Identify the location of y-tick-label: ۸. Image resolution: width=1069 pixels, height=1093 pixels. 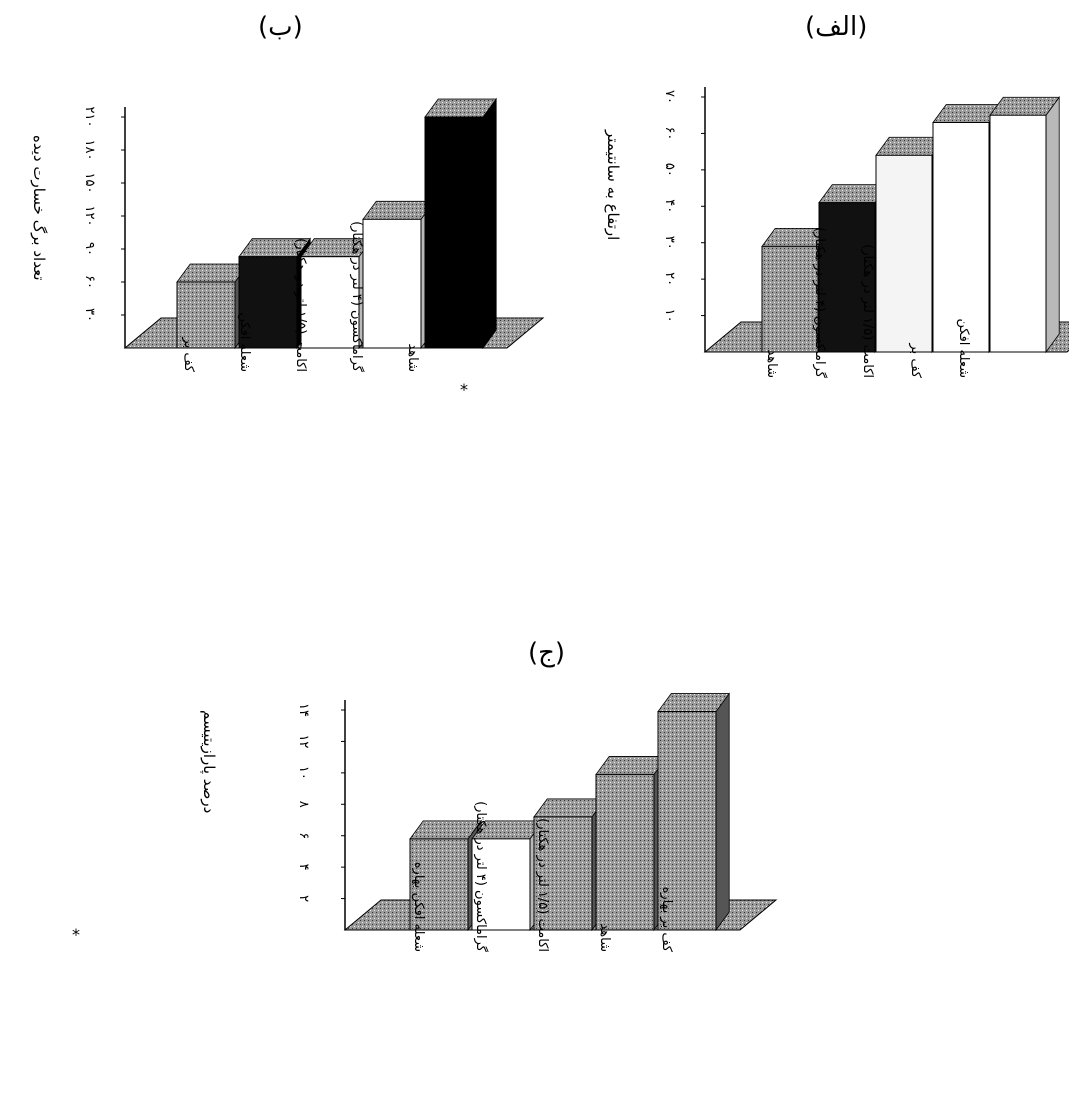
(303, 804).